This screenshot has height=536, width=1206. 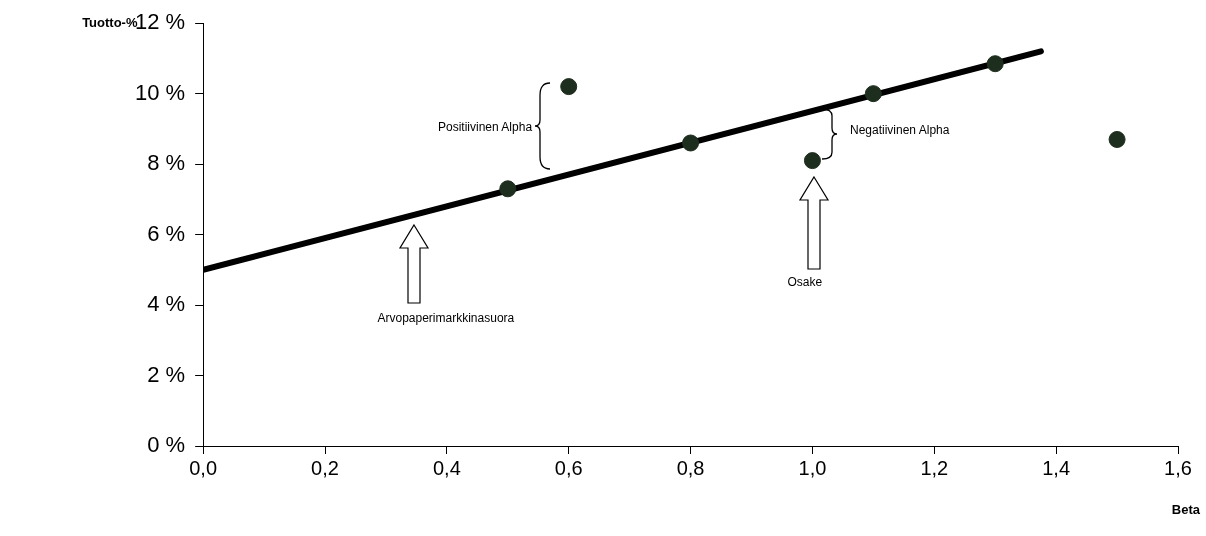 I want to click on y-tick-label: 6 %, so click(x=166, y=233).